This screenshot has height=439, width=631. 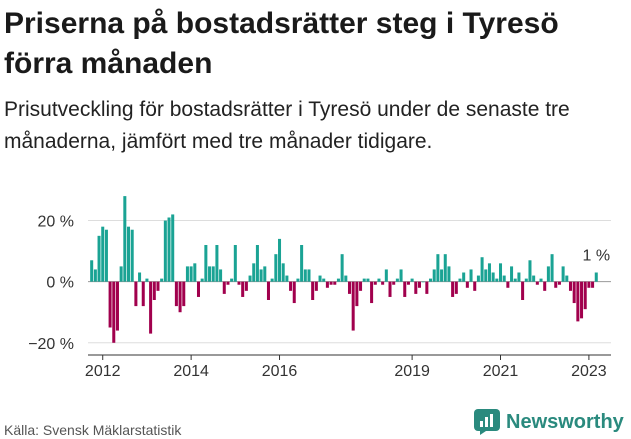 I want to click on latest-value-annotation: 1 %, so click(x=596, y=256).